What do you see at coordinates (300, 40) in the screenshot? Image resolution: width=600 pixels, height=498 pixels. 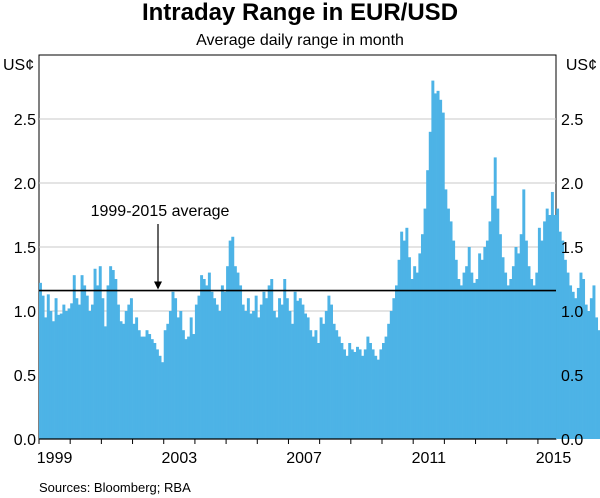 I see `chart-subtitle: Average daily range in month` at bounding box center [300, 40].